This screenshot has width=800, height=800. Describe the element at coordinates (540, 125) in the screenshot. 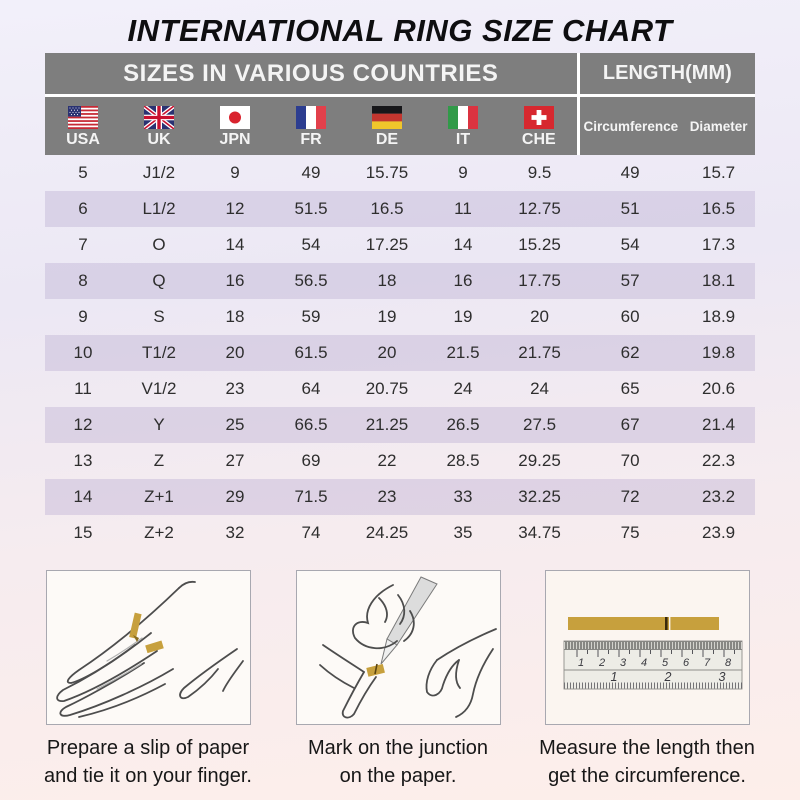

I see `column-header-che: CHE` at that location.